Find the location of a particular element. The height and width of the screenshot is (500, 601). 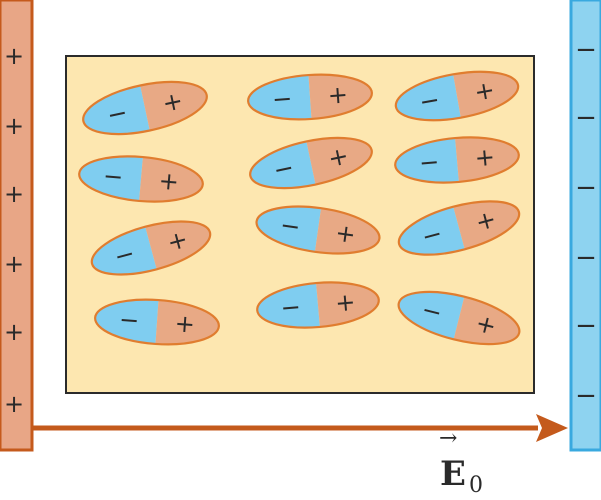

field-arrow-accent: → is located at coordinates (448, 438).